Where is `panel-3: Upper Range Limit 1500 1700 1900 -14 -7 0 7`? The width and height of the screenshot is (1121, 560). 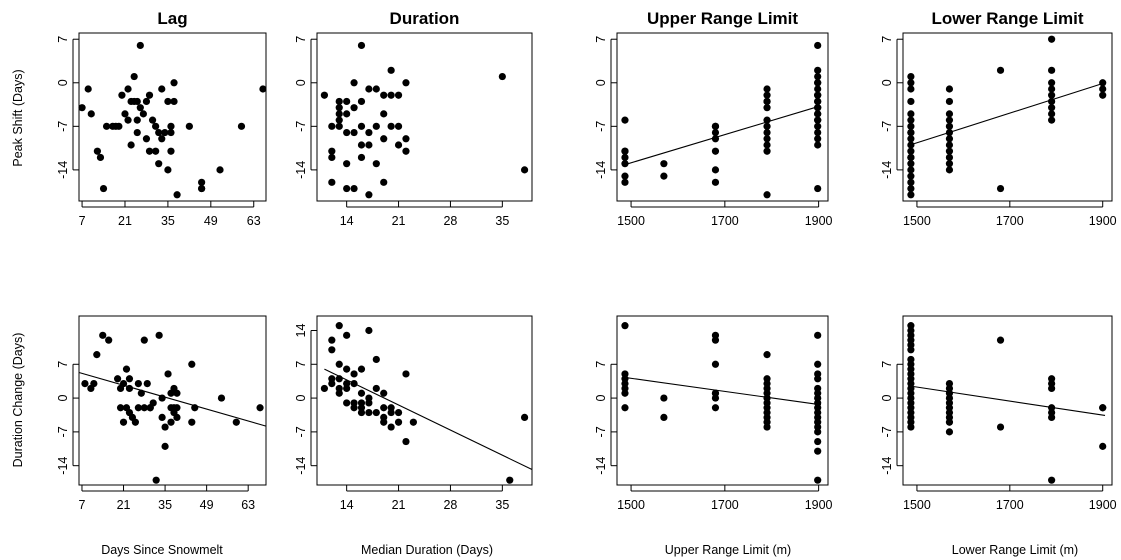 panel-3: Upper Range Limit 1500 1700 1900 -14 -7 0 7 is located at coordinates (713, 118).